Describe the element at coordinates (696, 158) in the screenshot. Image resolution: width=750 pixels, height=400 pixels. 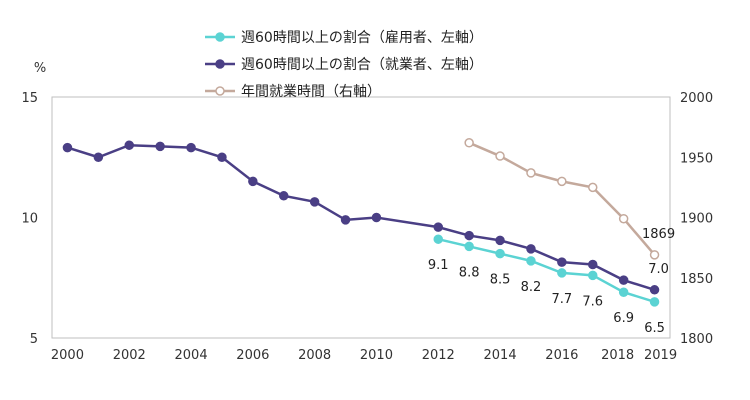
I see `y-right-tick-label: 1950` at that location.